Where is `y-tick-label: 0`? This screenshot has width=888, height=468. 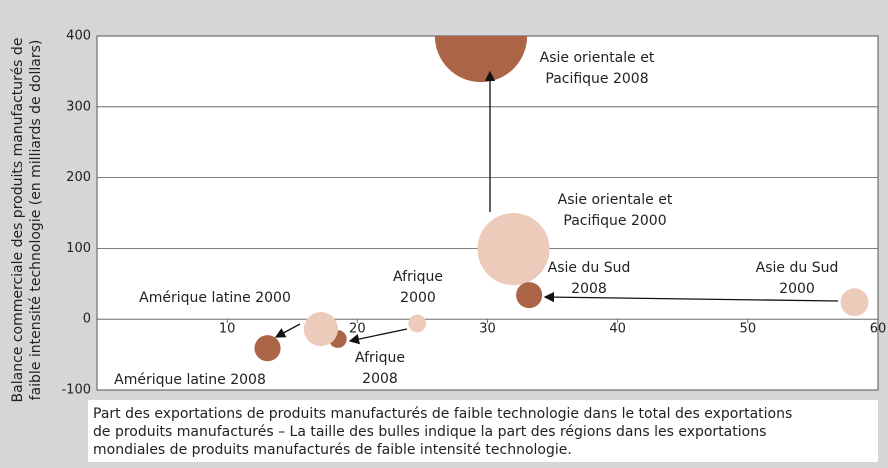
y-tick-label: 0 is located at coordinates (87, 319).